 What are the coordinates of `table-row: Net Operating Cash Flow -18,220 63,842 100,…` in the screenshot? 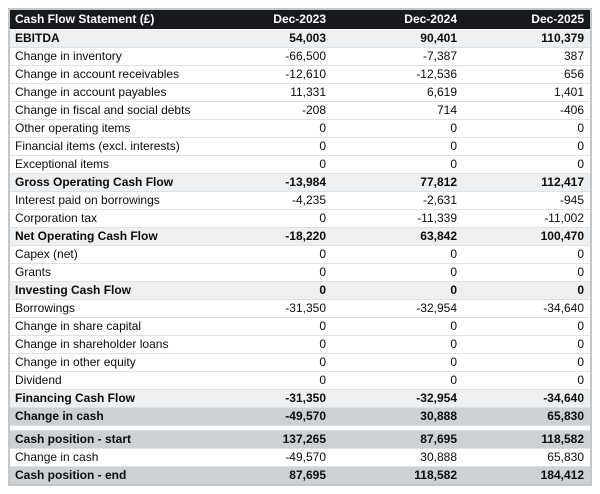 It's located at (300, 235).